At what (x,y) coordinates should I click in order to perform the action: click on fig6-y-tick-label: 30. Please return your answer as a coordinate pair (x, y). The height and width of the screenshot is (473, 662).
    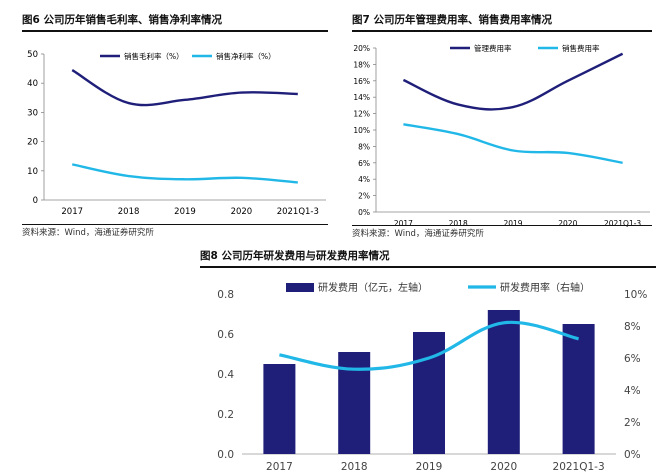
    Looking at the image, I should click on (32, 113).